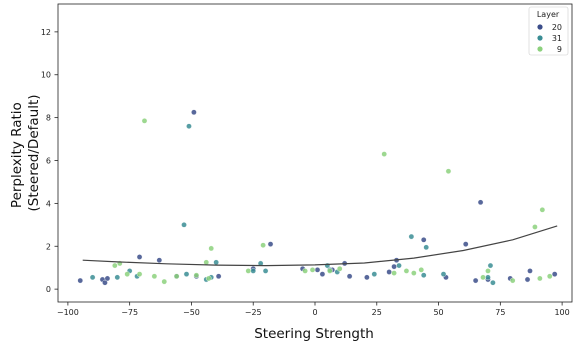 This screenshot has width=576, height=347. I want to click on legend: Layer 20 31 9, so click(548, 31).